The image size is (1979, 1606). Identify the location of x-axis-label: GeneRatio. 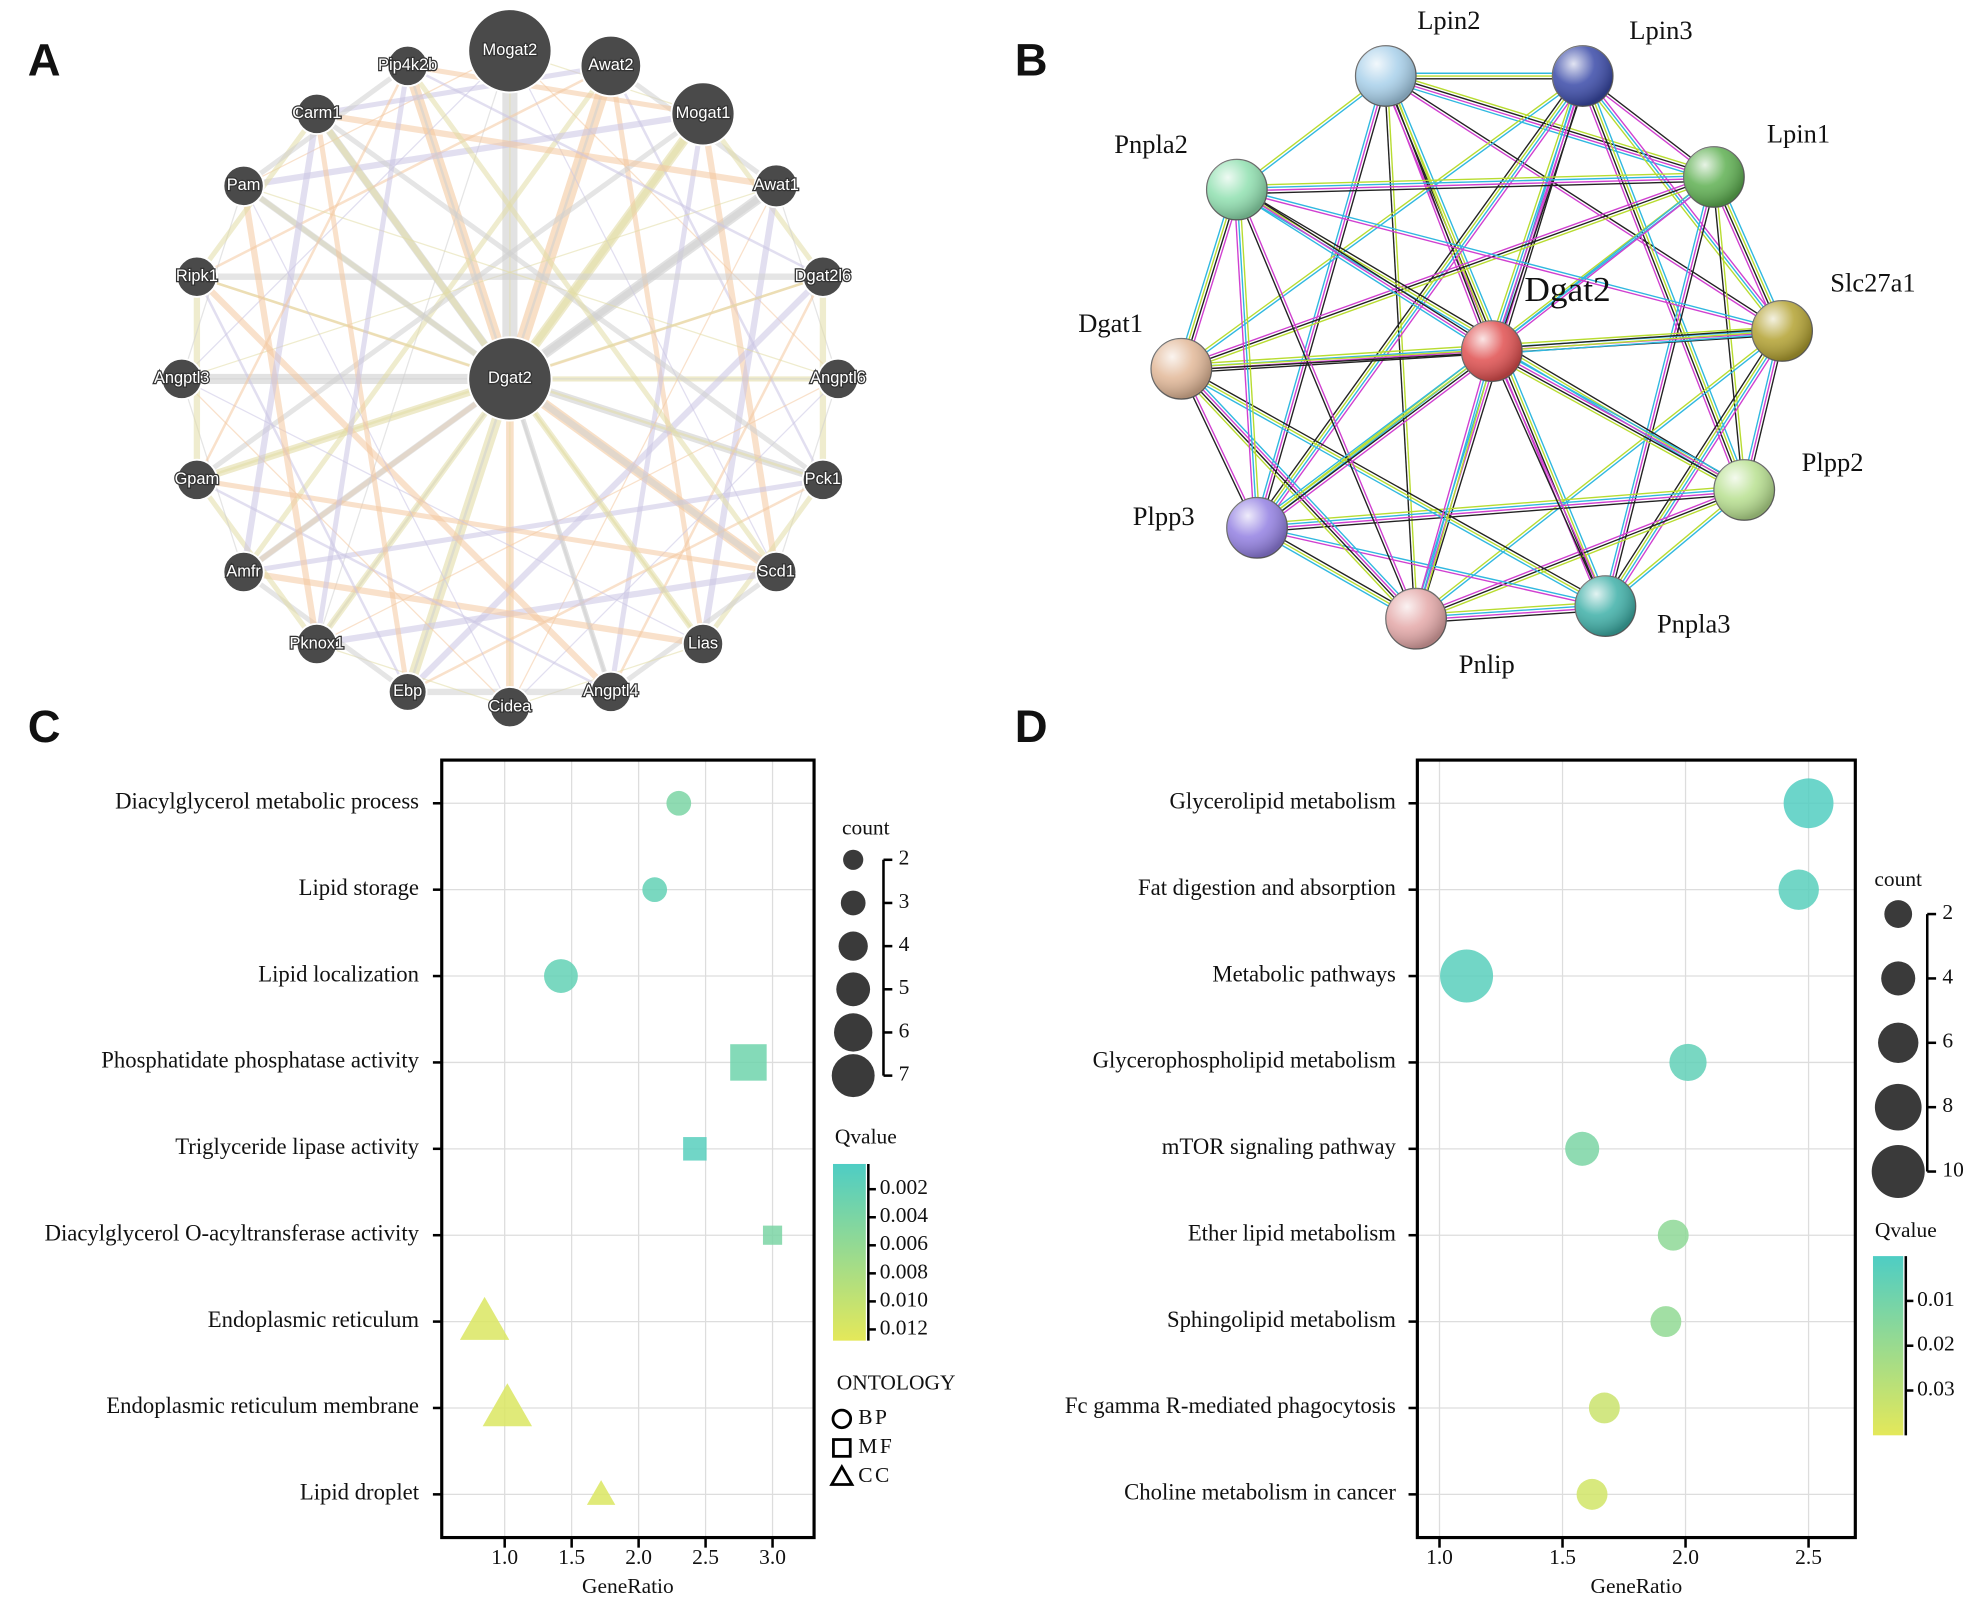
(1636, 1586).